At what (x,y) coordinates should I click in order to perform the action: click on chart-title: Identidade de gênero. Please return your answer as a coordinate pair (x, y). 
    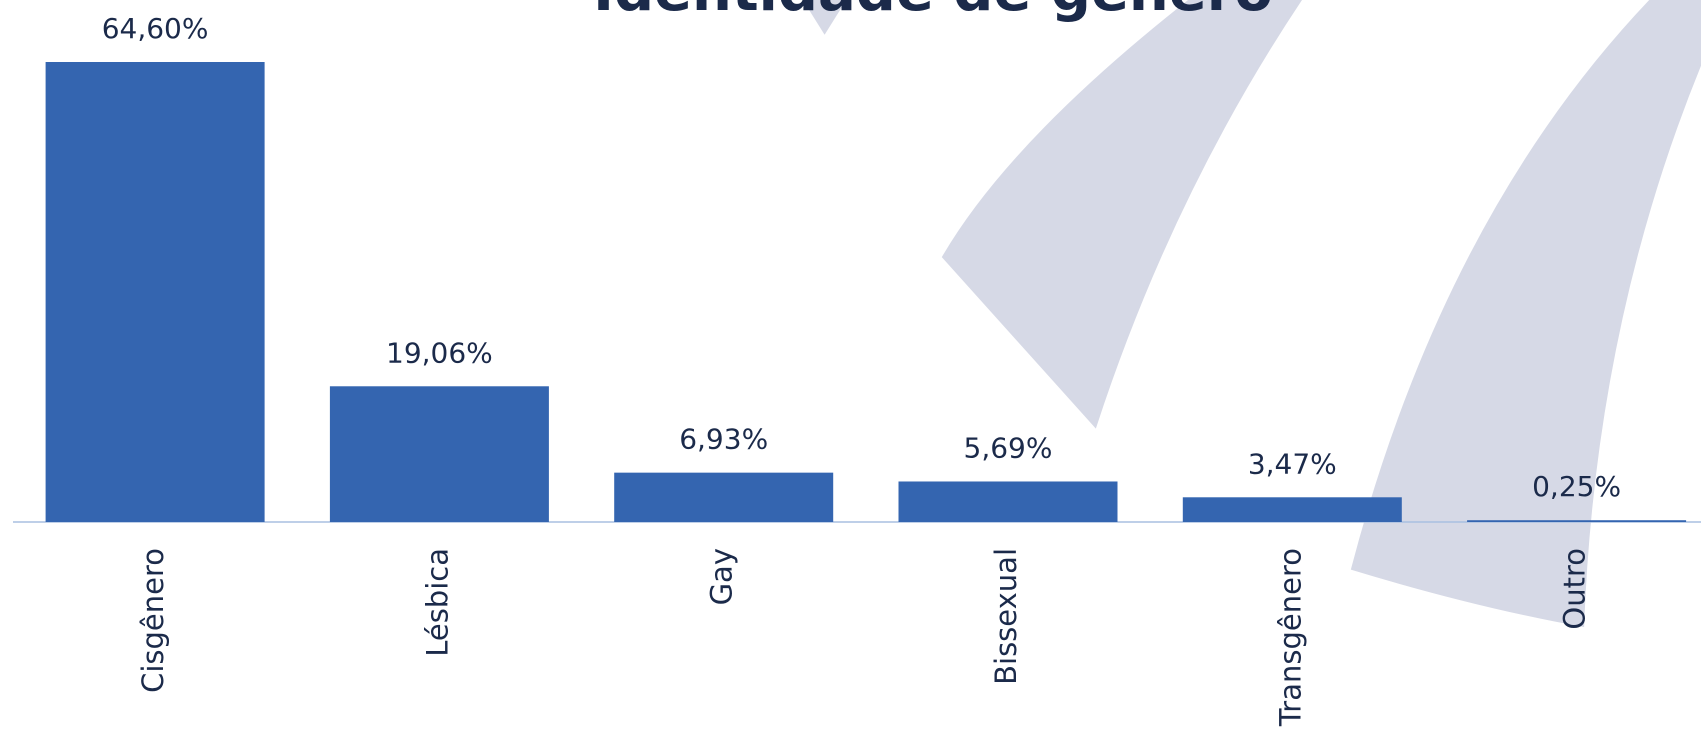
    Looking at the image, I should click on (933, 12).